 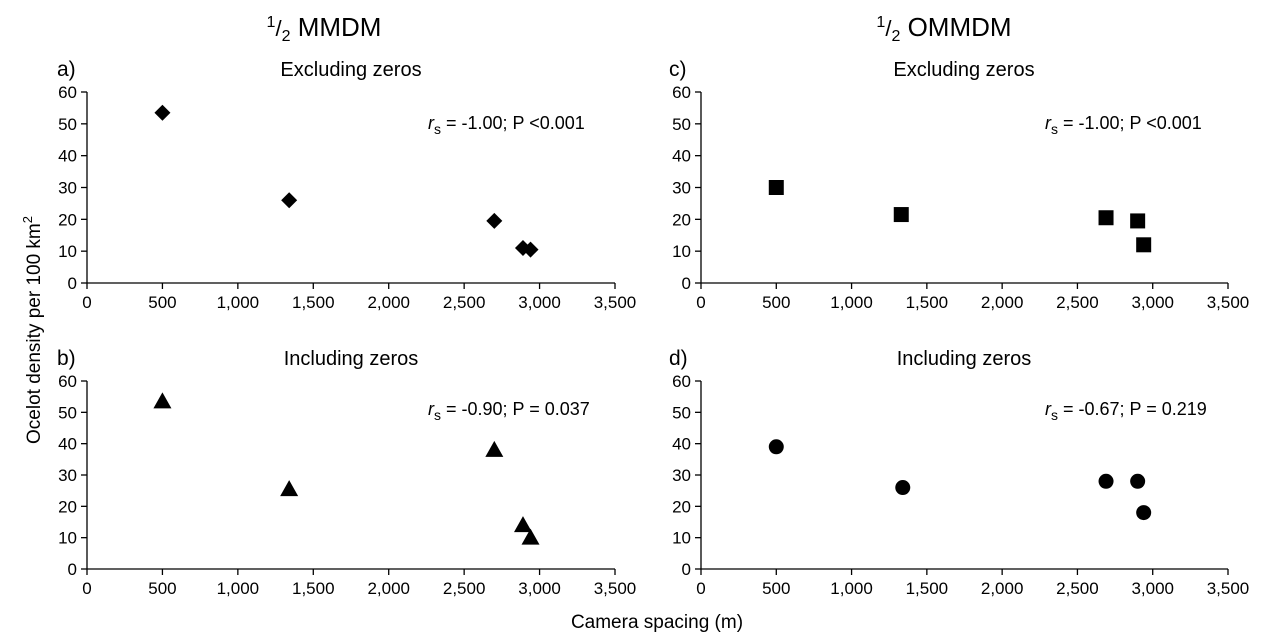 What do you see at coordinates (86, 302) in the screenshot?
I see `x-tick-label-a: 0` at bounding box center [86, 302].